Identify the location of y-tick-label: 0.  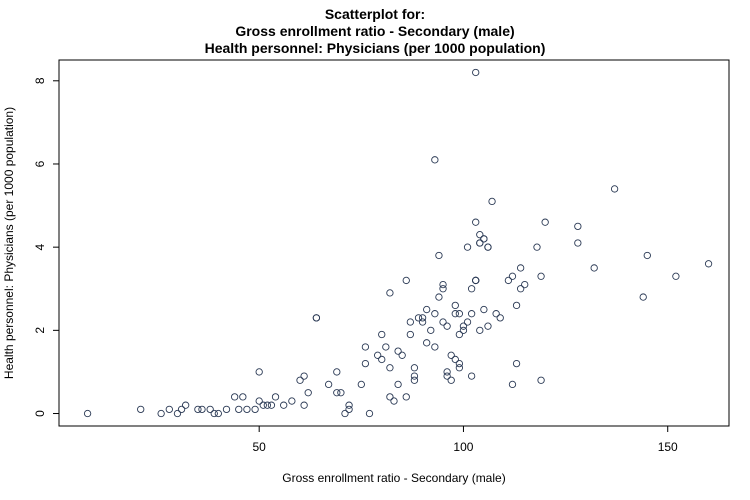
(40, 413).